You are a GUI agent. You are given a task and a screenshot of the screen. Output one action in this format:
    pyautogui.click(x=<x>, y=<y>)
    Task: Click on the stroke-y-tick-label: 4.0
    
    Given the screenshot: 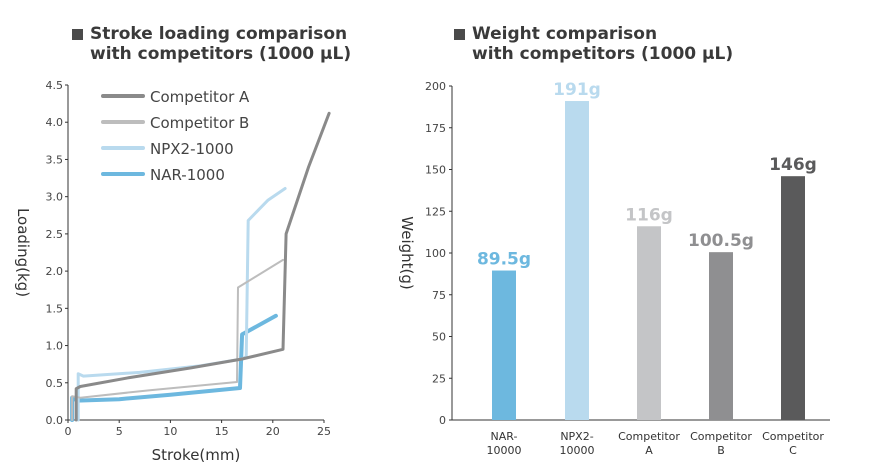 What is the action you would take?
    pyautogui.click(x=55, y=122)
    